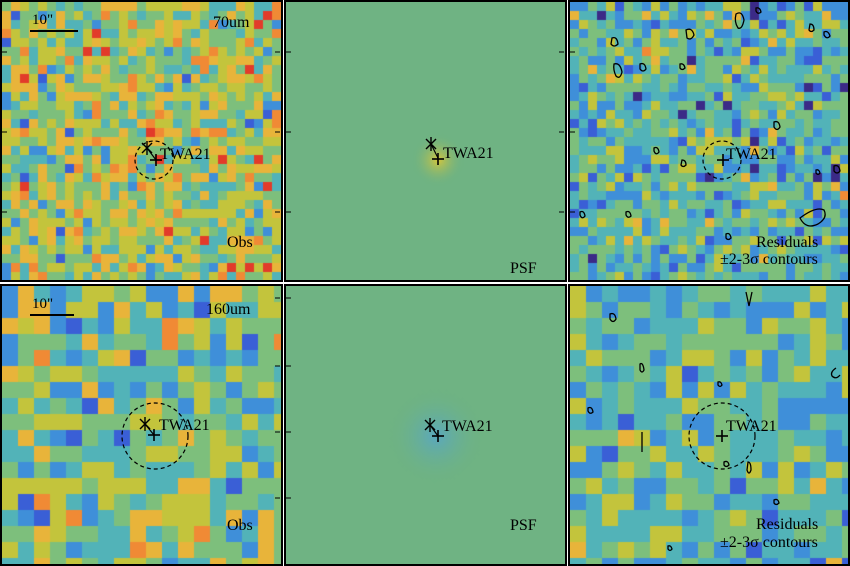  I want to click on band-label: 70um, so click(231, 22).